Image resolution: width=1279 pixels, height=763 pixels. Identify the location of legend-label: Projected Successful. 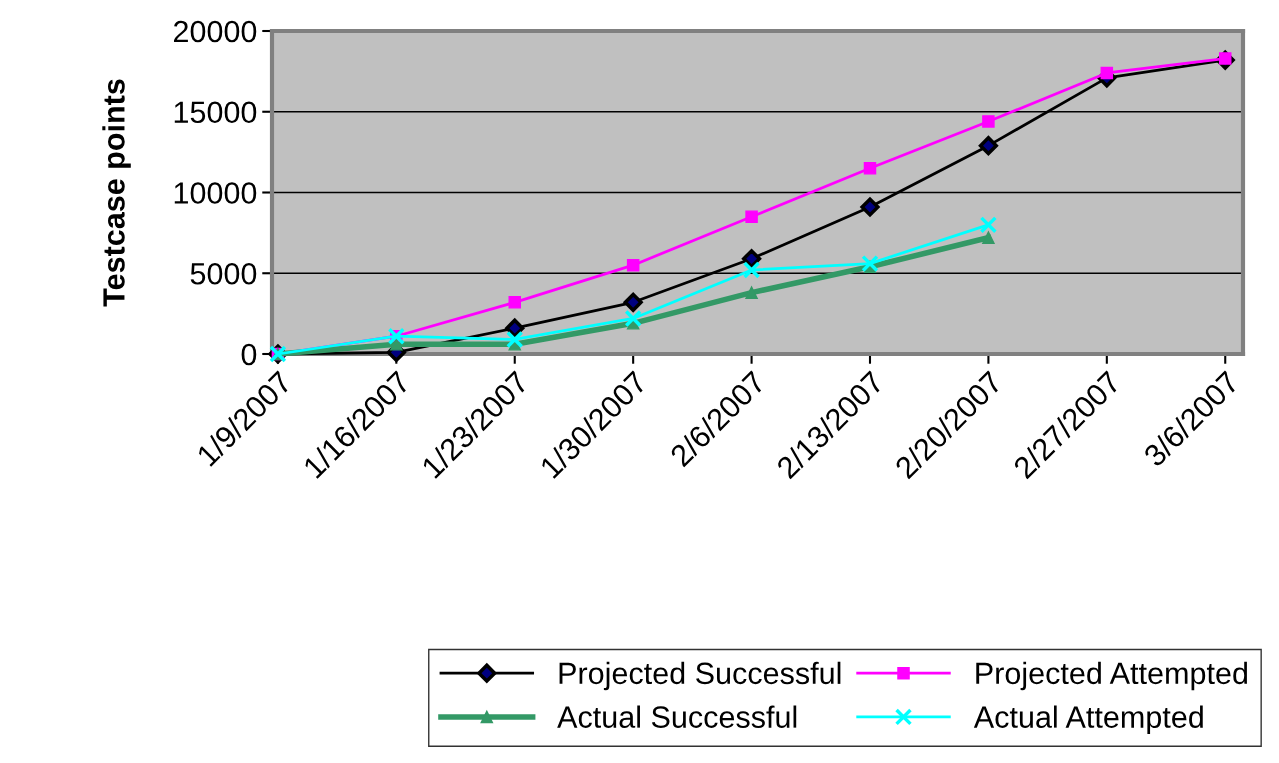
(700, 676).